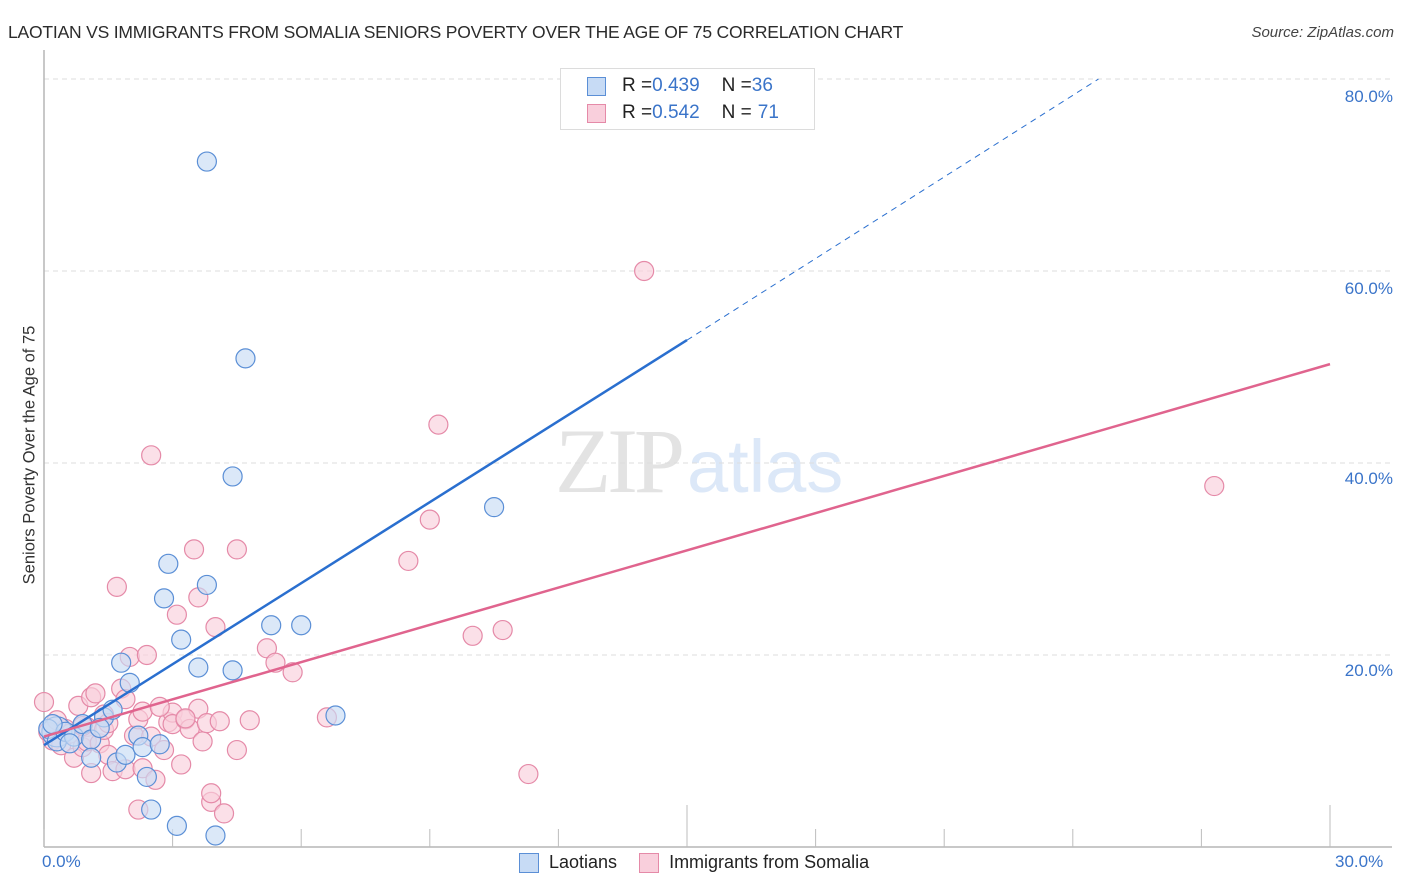 The height and width of the screenshot is (892, 1406). Describe the element at coordinates (529, 862) in the screenshot. I see `laotians-legend-icon` at that location.